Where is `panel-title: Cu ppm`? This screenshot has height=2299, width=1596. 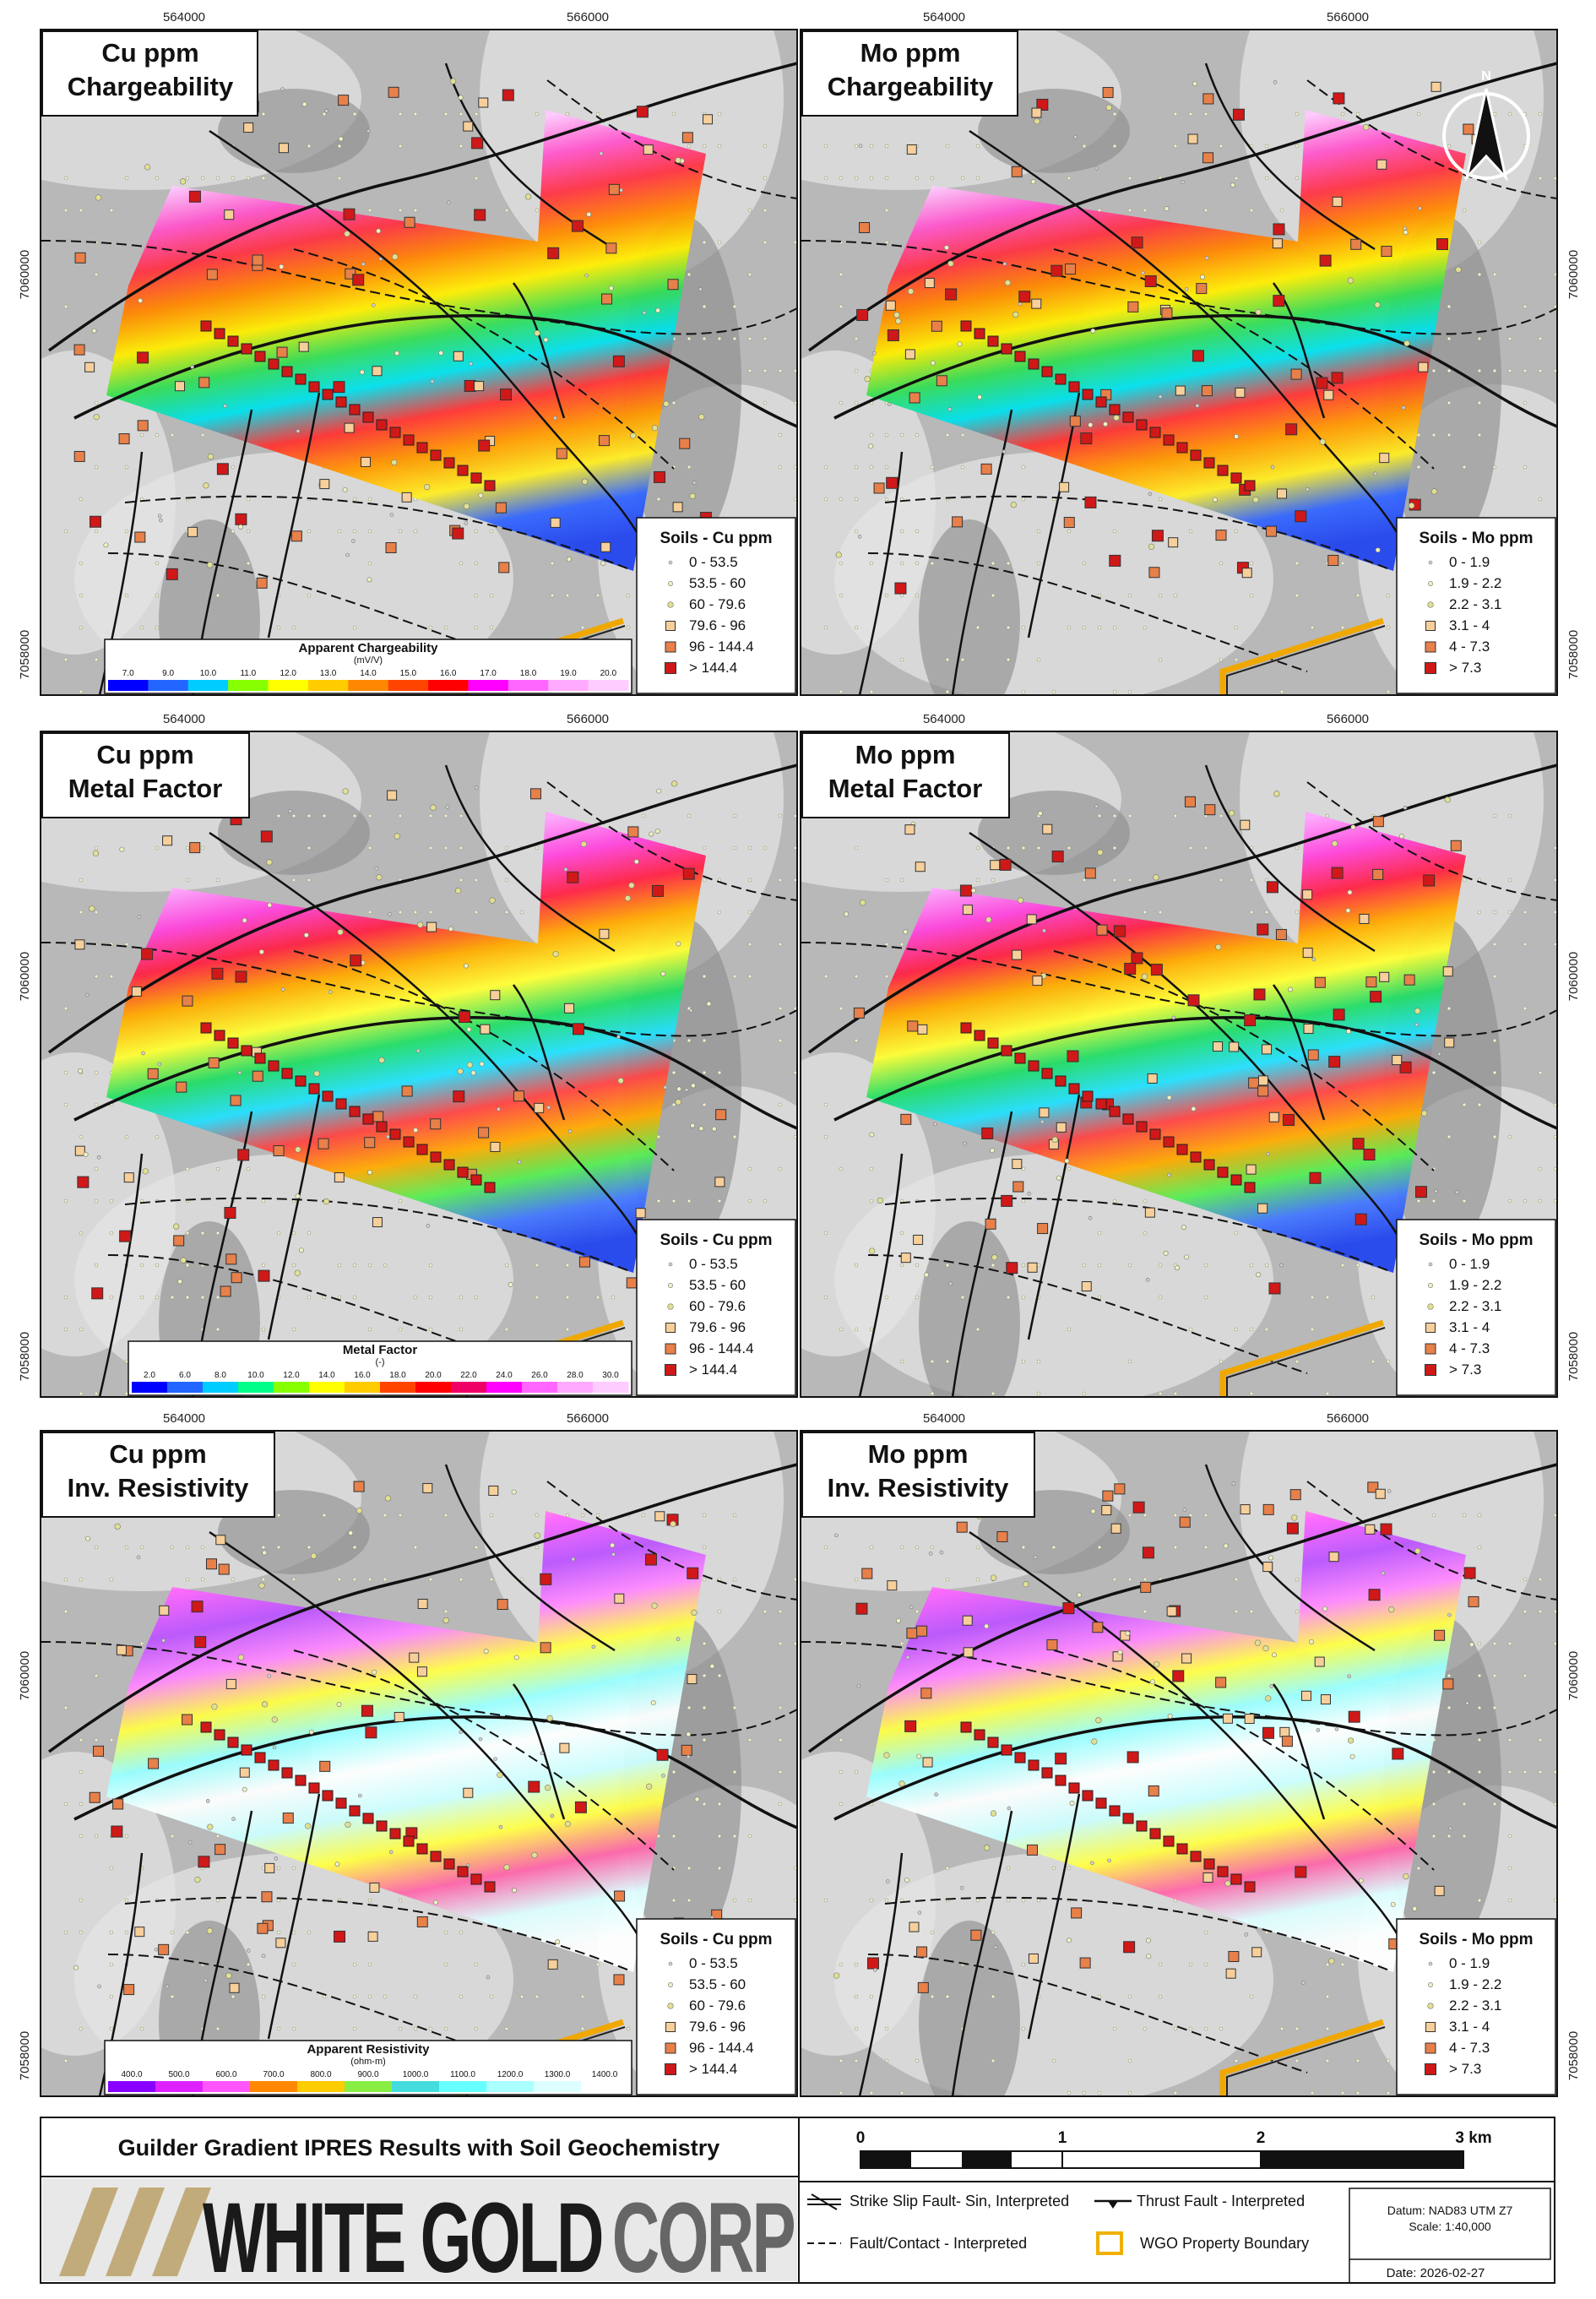
panel-title: Cu ppm is located at coordinates (149, 53).